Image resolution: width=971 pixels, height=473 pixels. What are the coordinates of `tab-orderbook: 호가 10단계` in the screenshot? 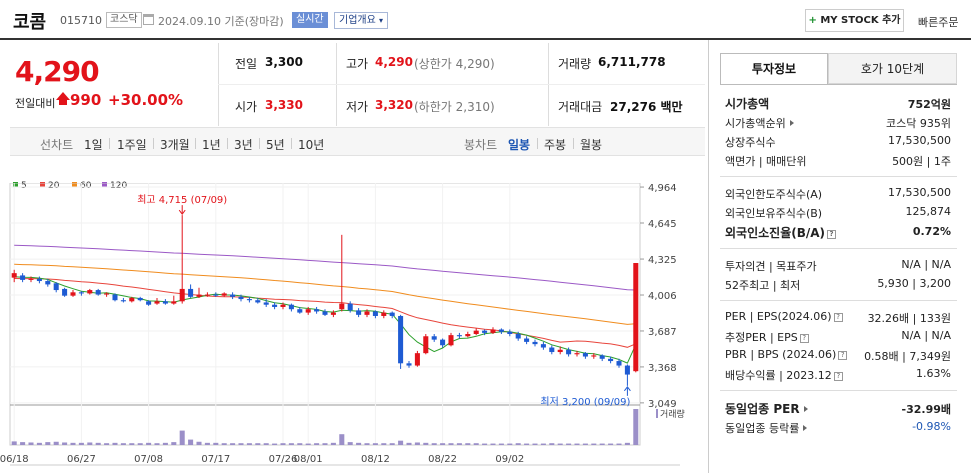 It's located at (892, 68).